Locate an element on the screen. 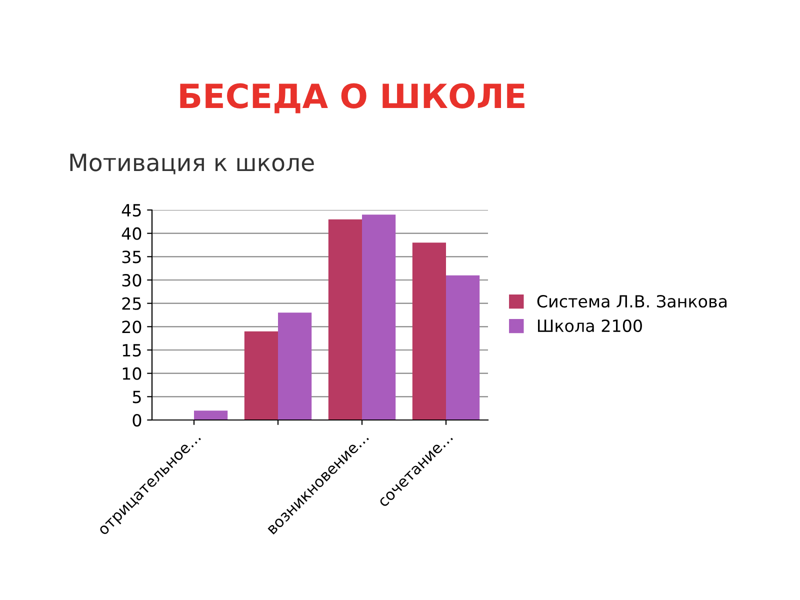  y-tick-label: 5 is located at coordinates (136, 397).